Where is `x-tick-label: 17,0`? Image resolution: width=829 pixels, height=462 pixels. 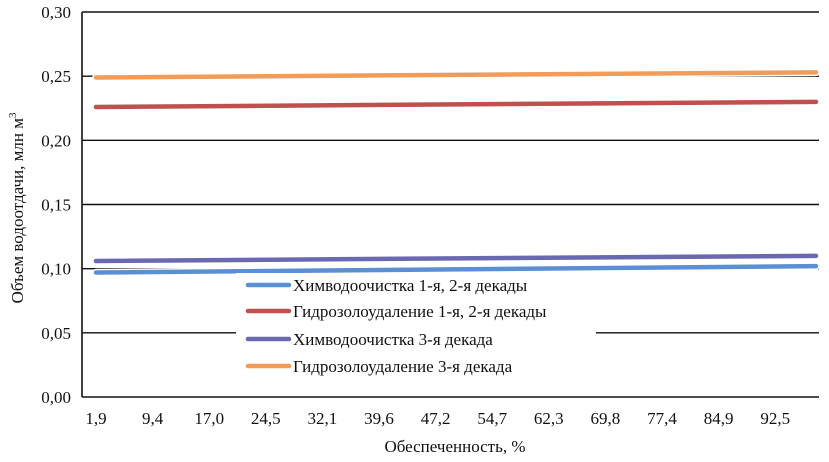 x-tick-label: 17,0 is located at coordinates (209, 418).